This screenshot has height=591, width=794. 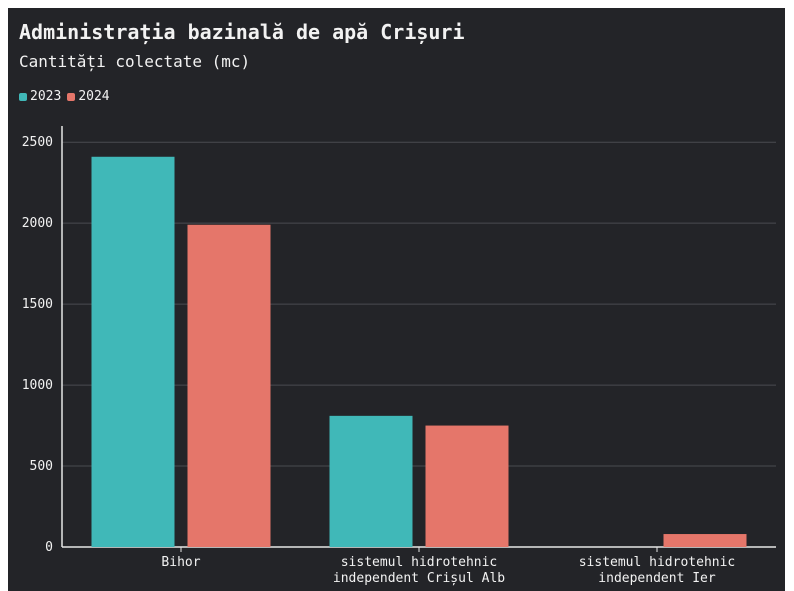 What do you see at coordinates (37, 142) in the screenshot?
I see `y-tick-label: 2500` at bounding box center [37, 142].